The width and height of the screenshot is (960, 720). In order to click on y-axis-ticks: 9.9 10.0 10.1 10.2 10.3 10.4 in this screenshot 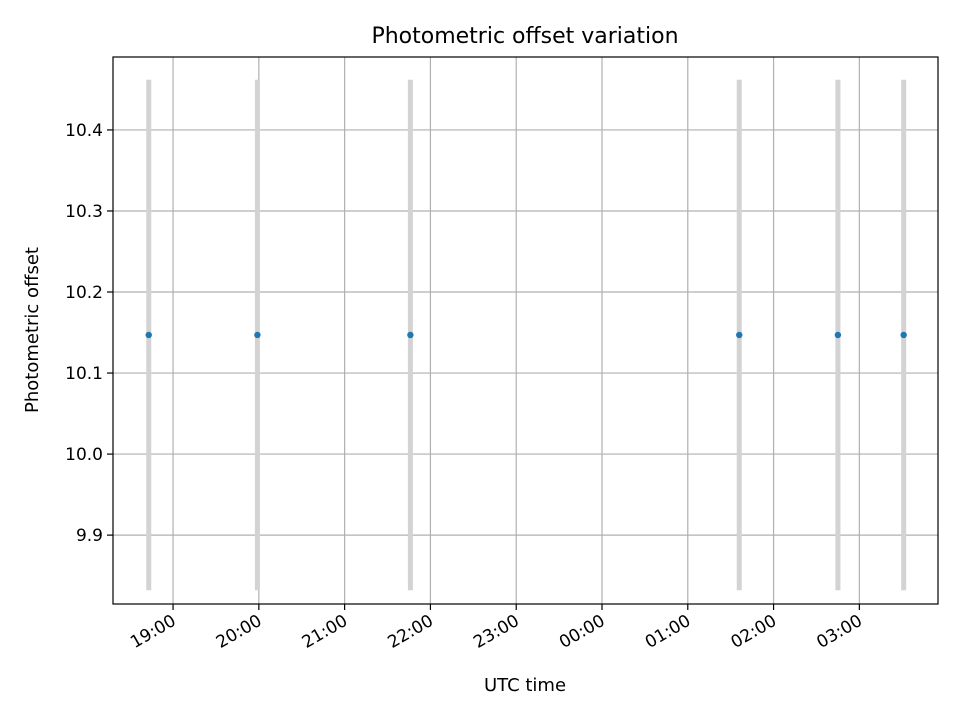, I will do `click(89, 333)`.